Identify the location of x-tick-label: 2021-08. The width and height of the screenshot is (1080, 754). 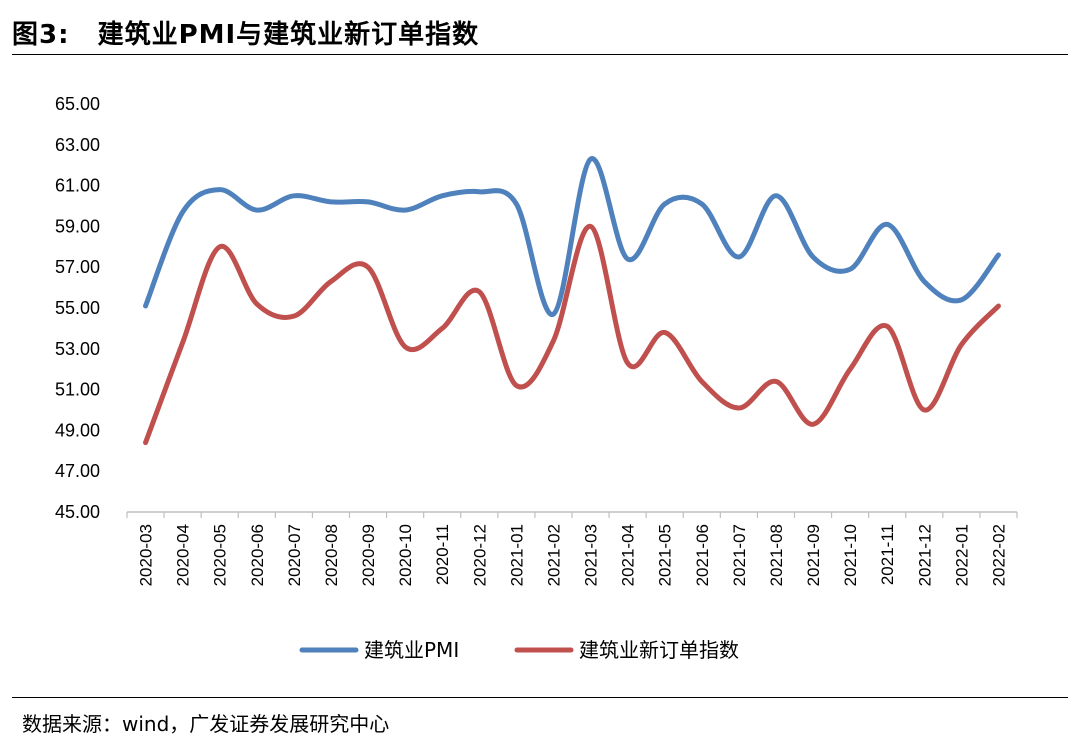
(776, 555).